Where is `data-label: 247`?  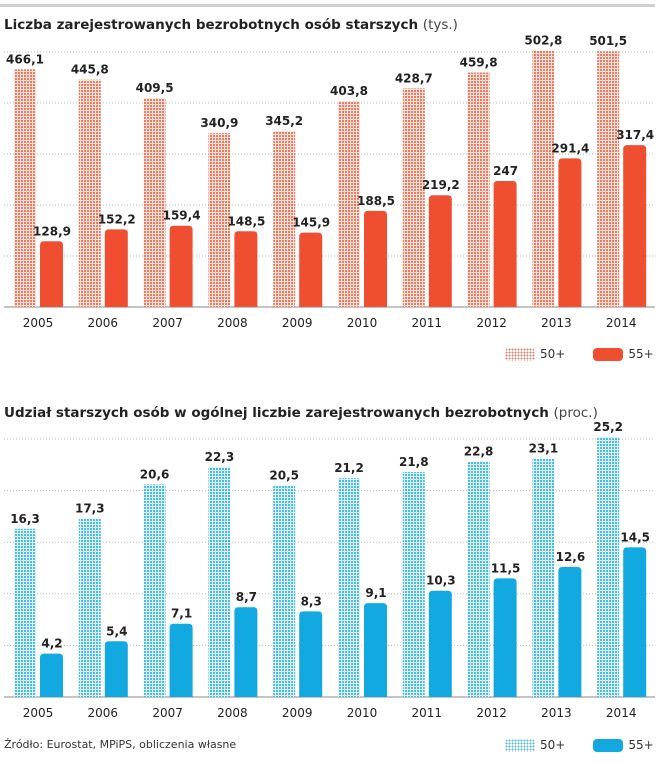
data-label: 247 is located at coordinates (505, 171).